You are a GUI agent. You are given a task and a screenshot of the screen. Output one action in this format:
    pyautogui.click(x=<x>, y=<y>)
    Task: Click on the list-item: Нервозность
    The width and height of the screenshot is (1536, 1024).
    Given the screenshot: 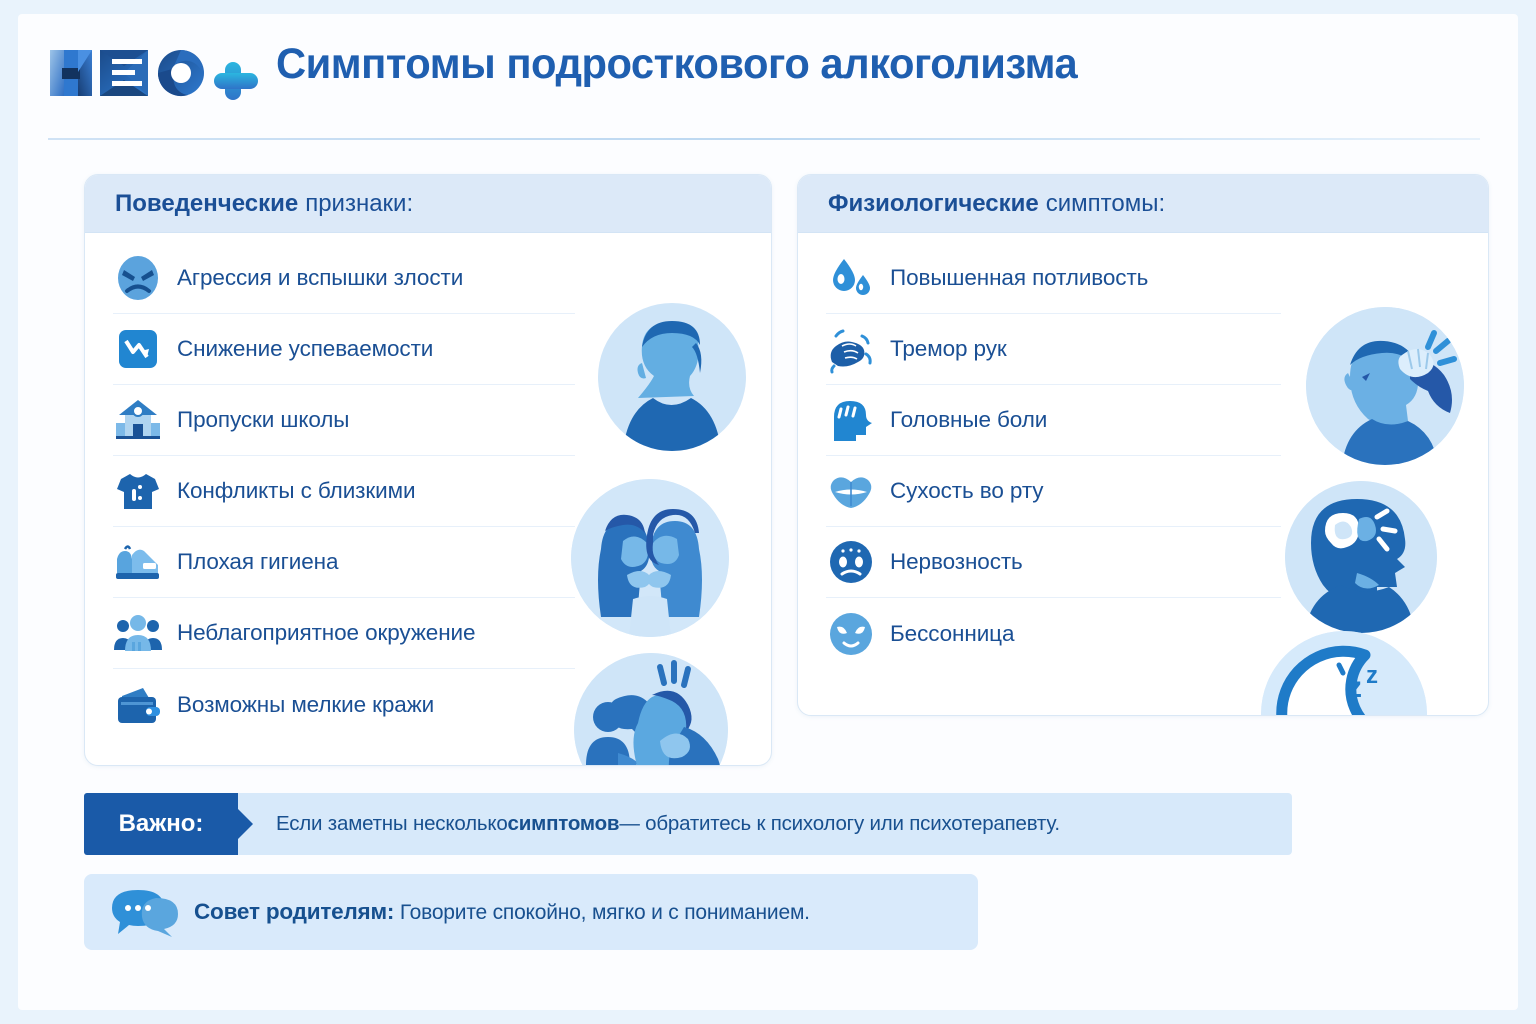 What is the action you would take?
    pyautogui.click(x=1053, y=562)
    